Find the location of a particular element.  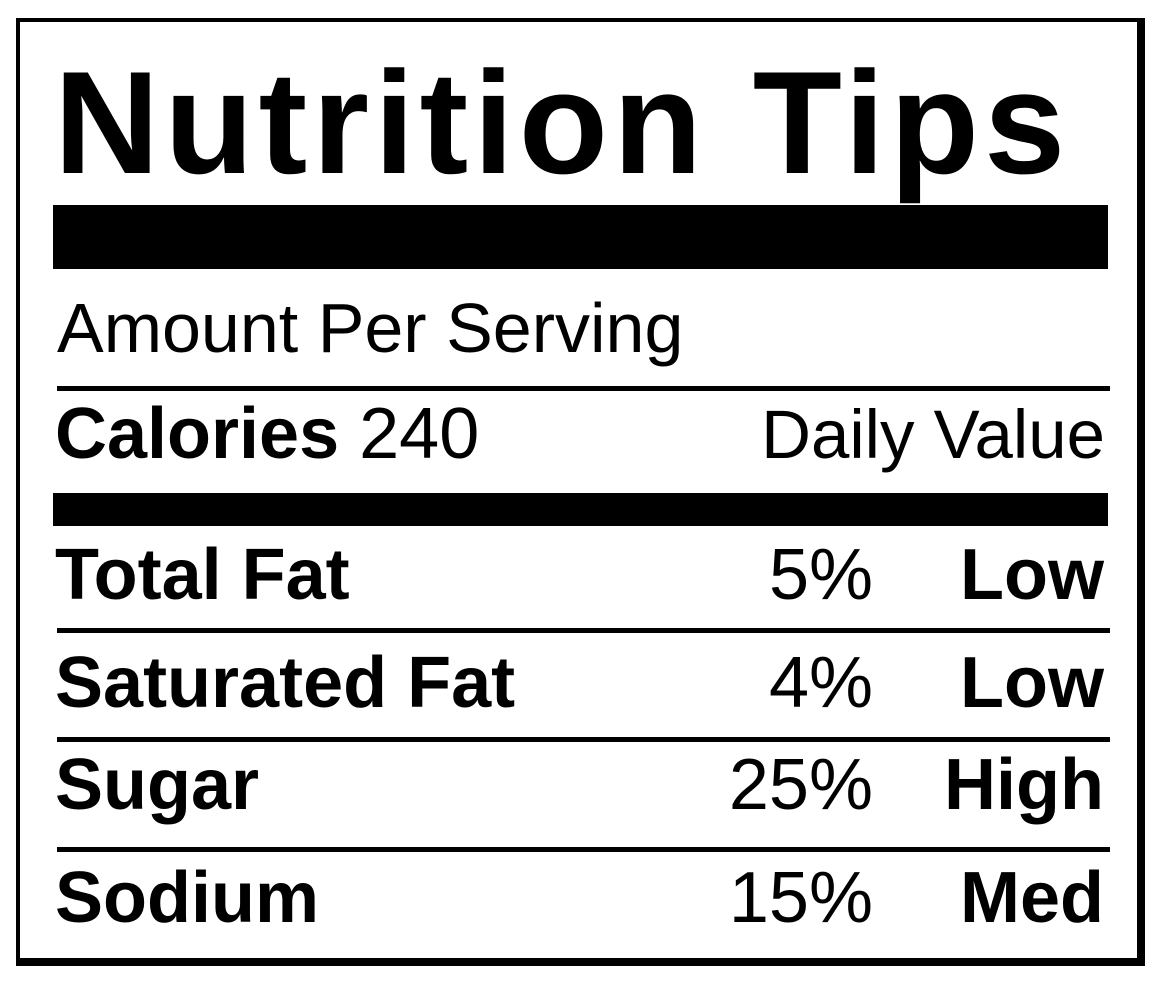

label-title: Nutrition Tips is located at coordinates (562, 122).